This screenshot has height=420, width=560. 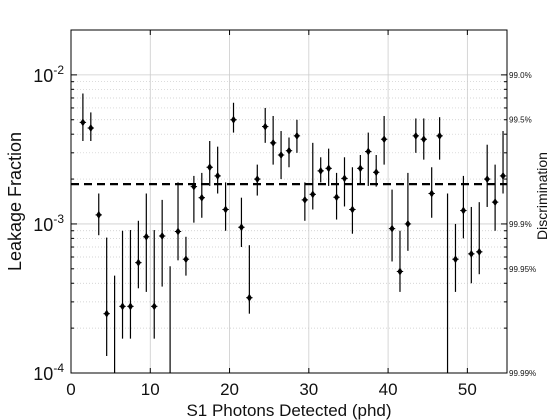 What do you see at coordinates (522, 373) in the screenshot?
I see `y2-tick-label: 99.99%` at bounding box center [522, 373].